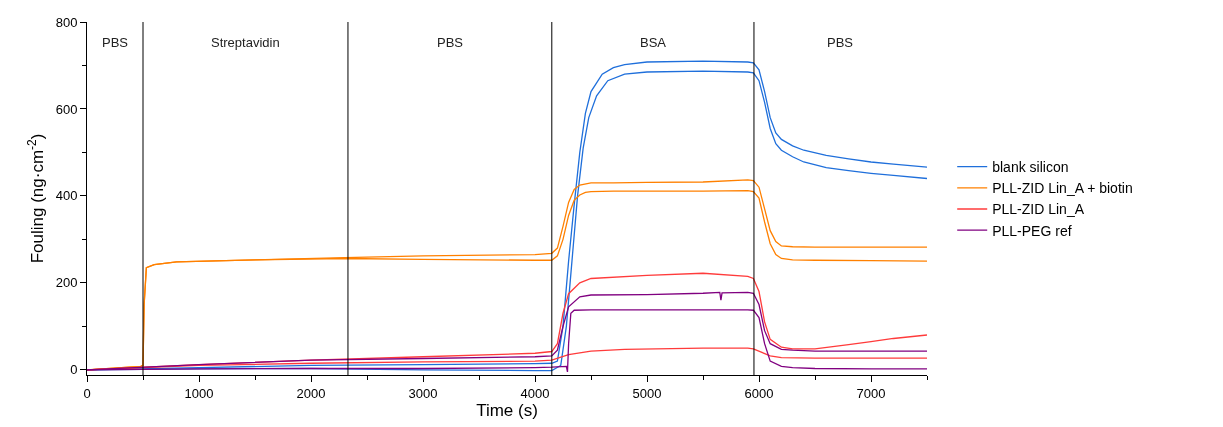 This screenshot has width=1223, height=427. I want to click on y-tick-label: 400, so click(66, 196).